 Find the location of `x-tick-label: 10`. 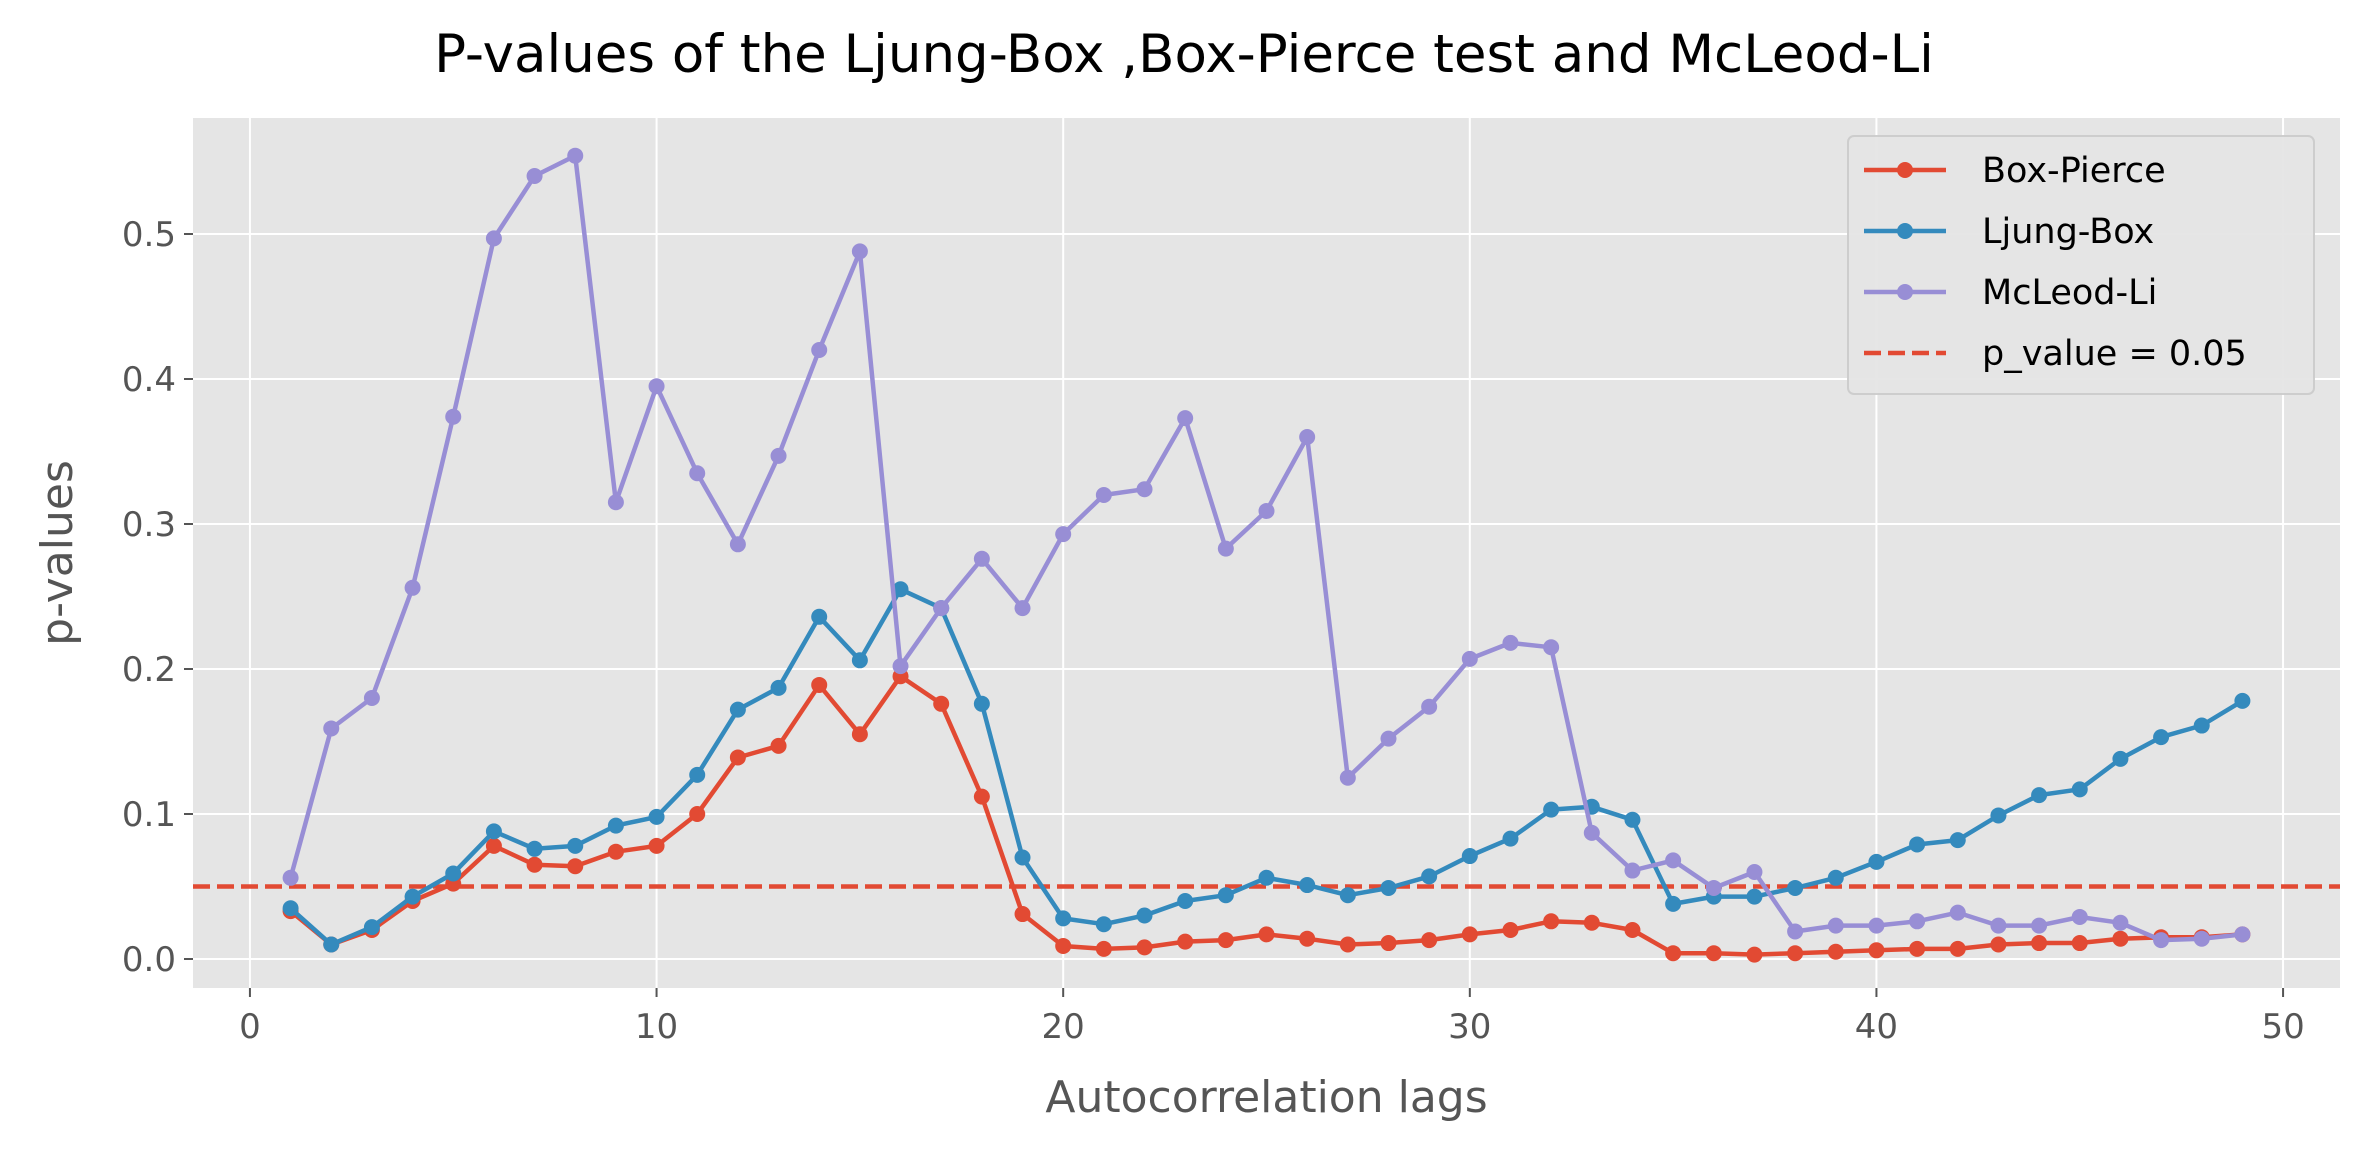

x-tick-label: 10 is located at coordinates (656, 1027).